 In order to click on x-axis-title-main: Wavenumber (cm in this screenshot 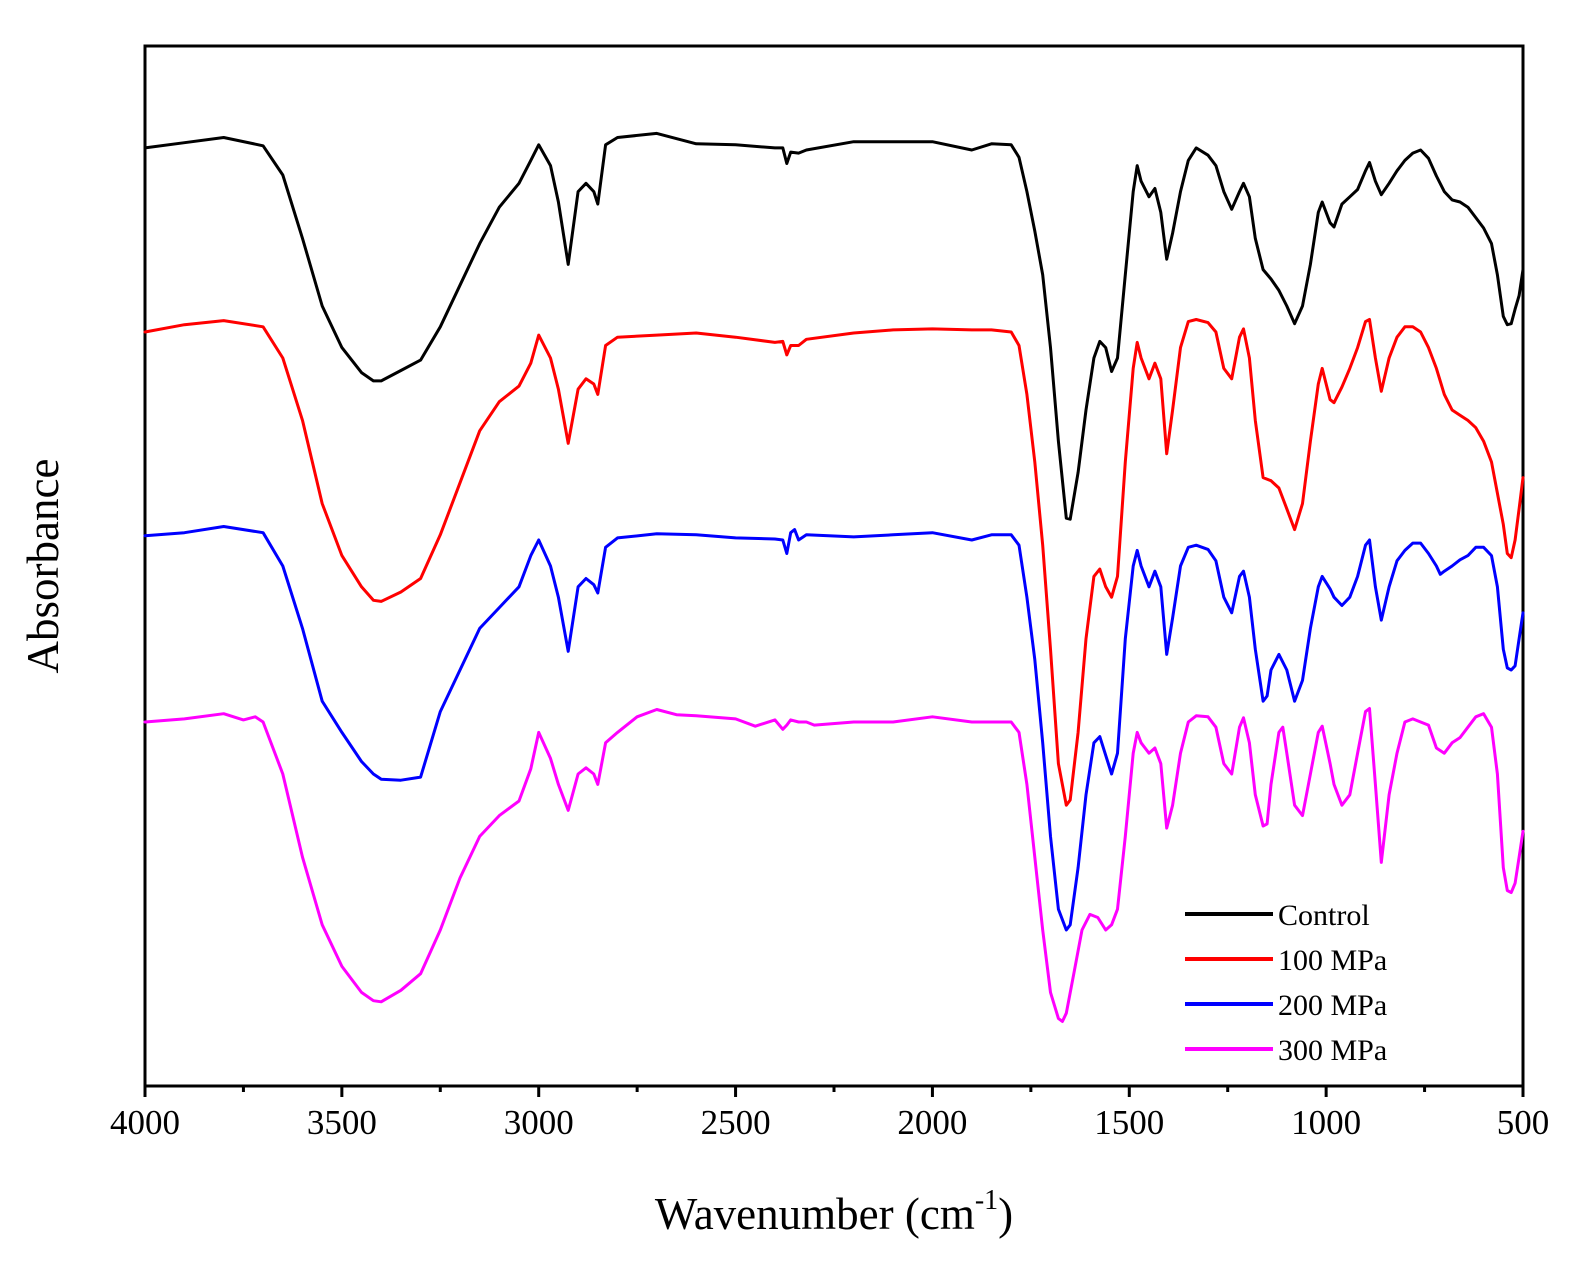, I will do `click(815, 1214)`.